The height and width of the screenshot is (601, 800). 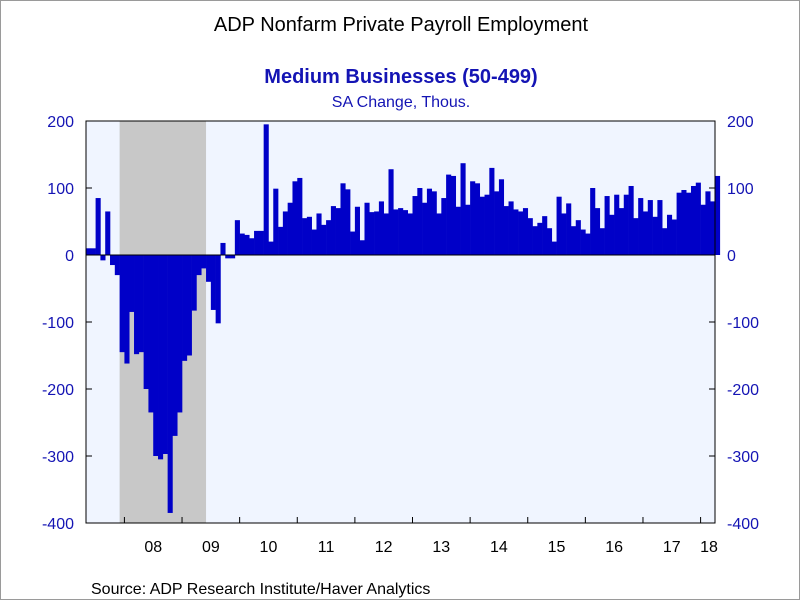 I want to click on y-axis-right: -400 -300 -200 -100 0 100 200, so click(x=734, y=323).